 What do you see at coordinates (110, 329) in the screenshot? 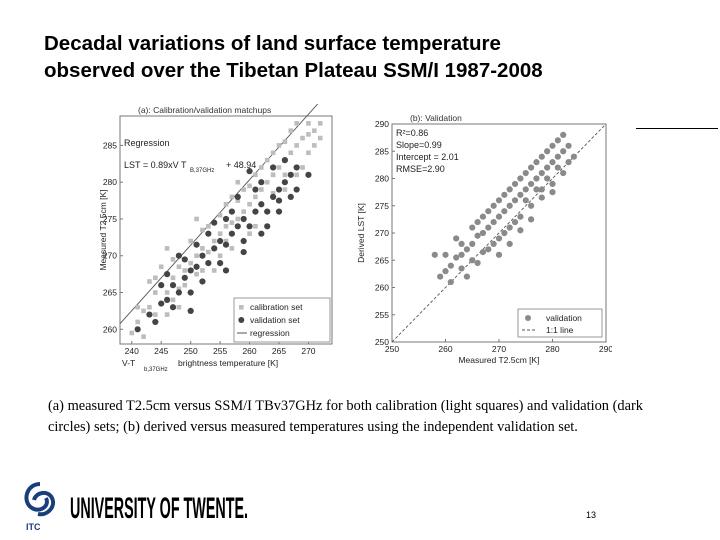
I see `y-tick-label: 260` at bounding box center [110, 329].